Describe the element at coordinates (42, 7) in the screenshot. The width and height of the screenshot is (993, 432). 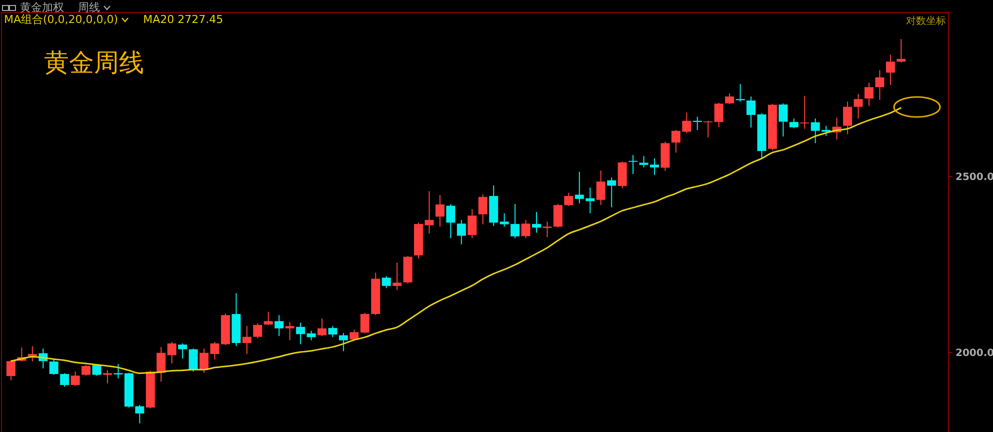
I see `annotation: 黄金加权` at that location.